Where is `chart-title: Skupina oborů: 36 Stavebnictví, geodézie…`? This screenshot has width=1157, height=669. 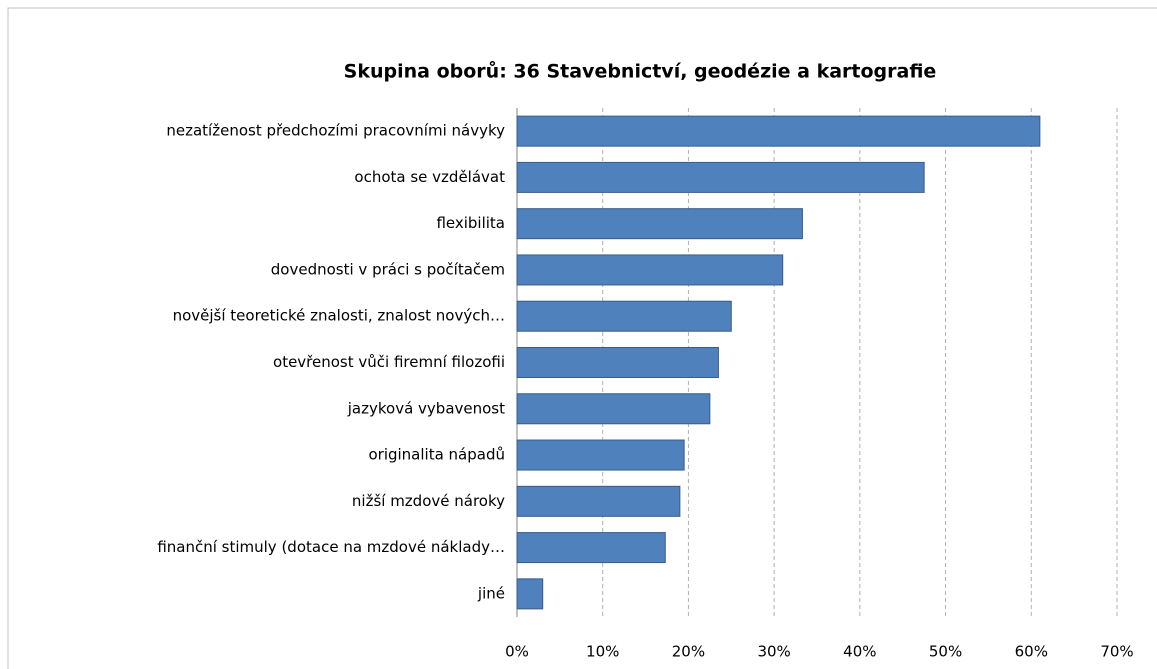
chart-title: Skupina oborů: 36 Stavebnictví, geodézie… is located at coordinates (640, 71).